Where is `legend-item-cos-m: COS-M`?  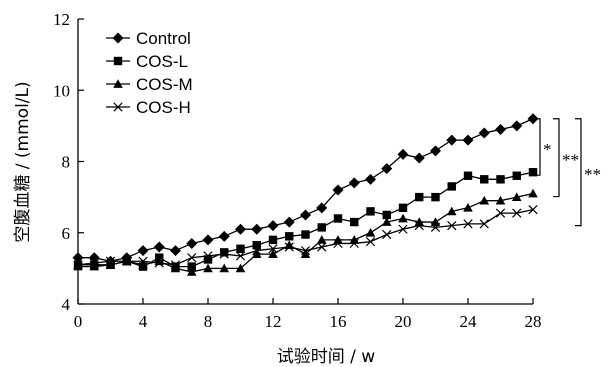
legend-item-cos-m: COS-M is located at coordinates (149, 84).